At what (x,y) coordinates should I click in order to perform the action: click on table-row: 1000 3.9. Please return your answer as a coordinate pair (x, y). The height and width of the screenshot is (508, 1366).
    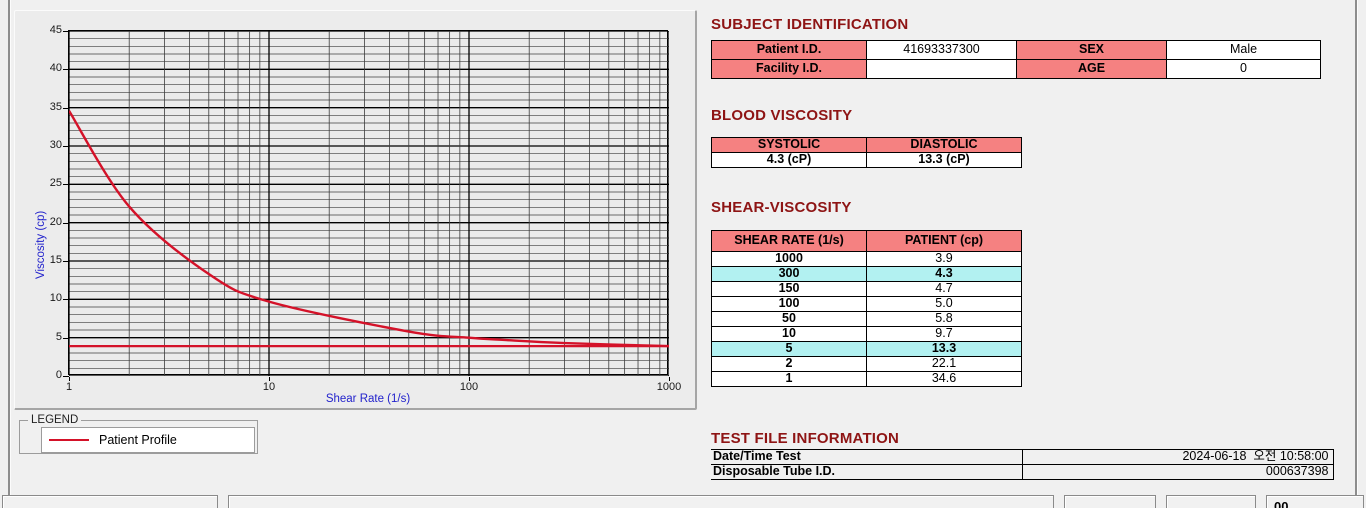
    Looking at the image, I should click on (866, 259).